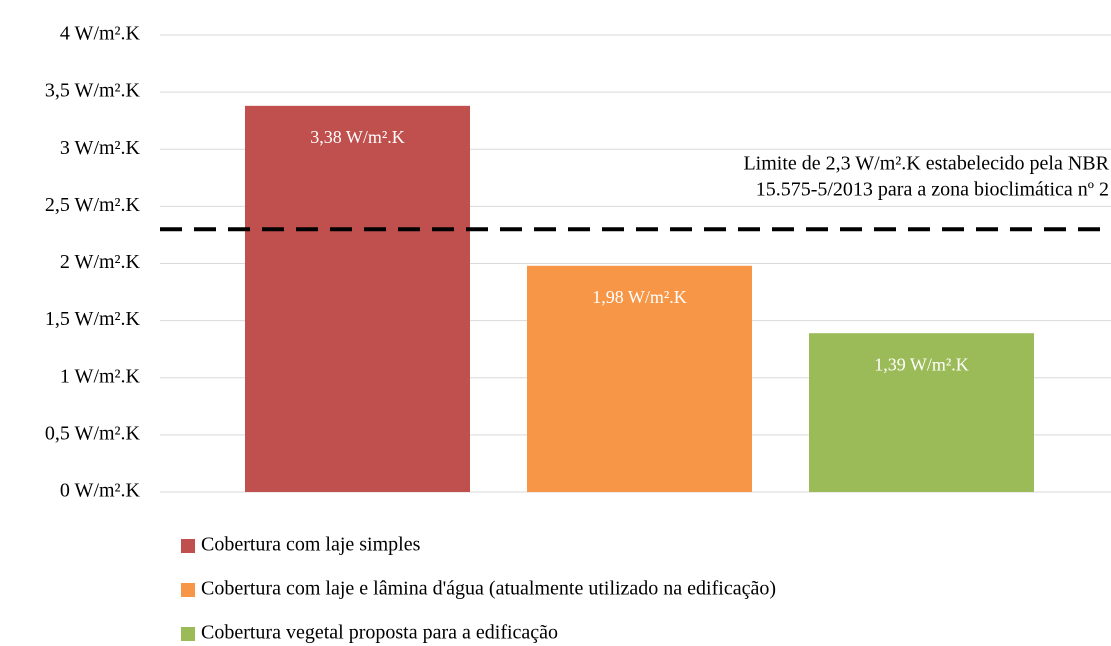  What do you see at coordinates (357, 137) in the screenshot?
I see `data-label: 3,38 W/m².K` at bounding box center [357, 137].